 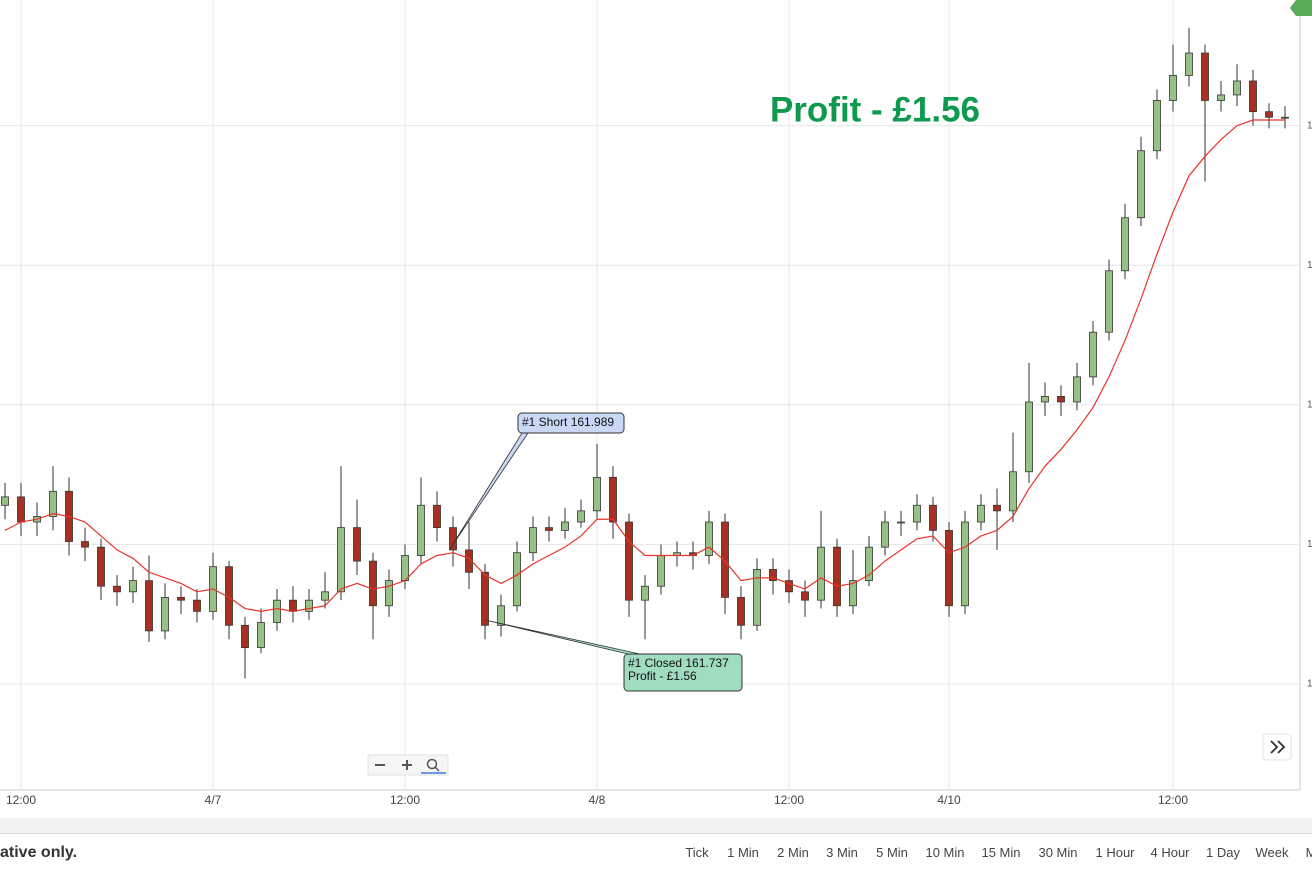 What do you see at coordinates (697, 852) in the screenshot?
I see `timeframe-button: Tick` at bounding box center [697, 852].